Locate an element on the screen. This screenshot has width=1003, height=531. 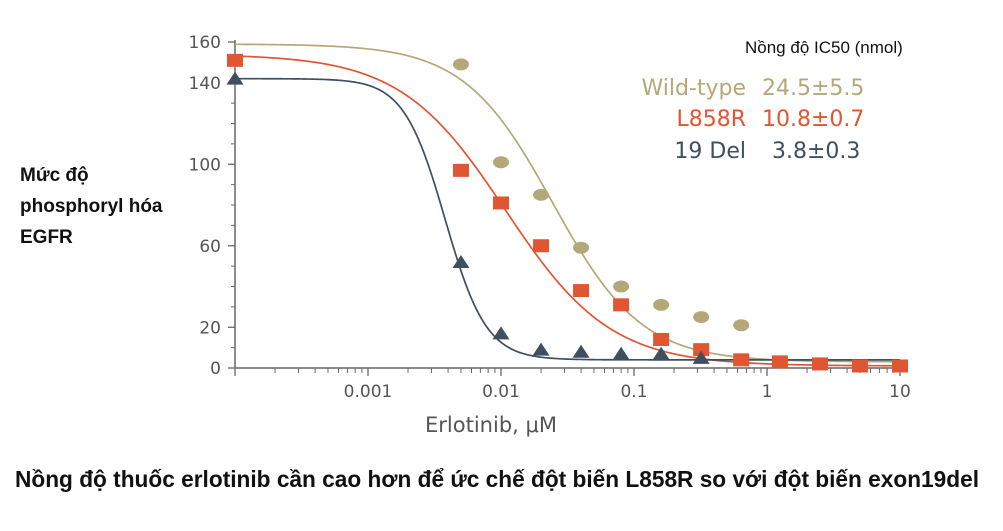
legend-label-l858r: L858R is located at coordinates (711, 119).